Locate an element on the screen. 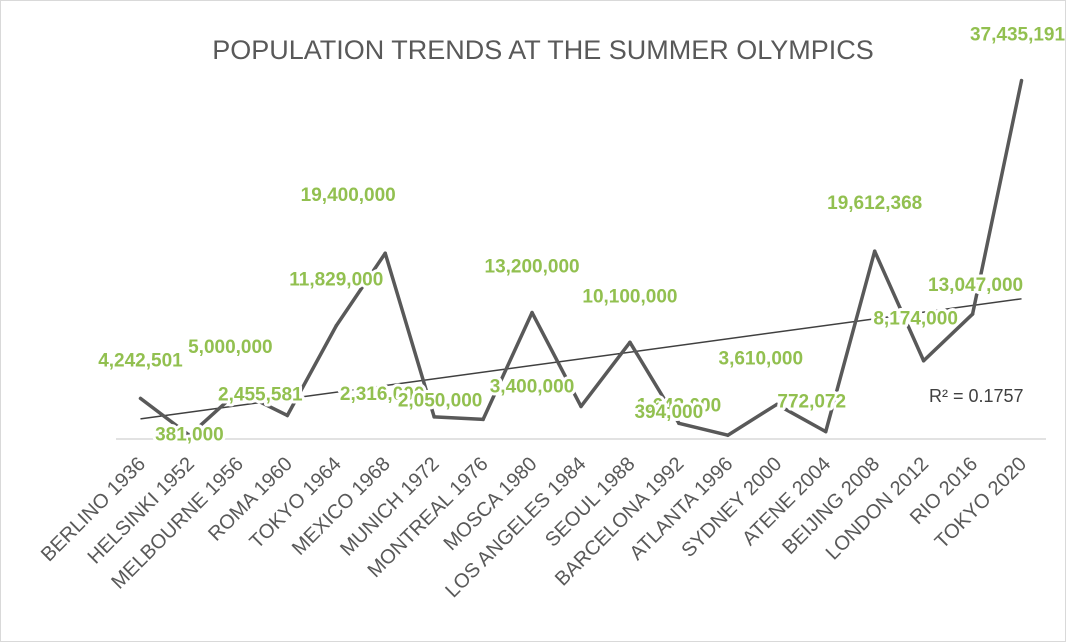 The width and height of the screenshot is (1066, 642). data-label: 3,610,000 is located at coordinates (761, 358).